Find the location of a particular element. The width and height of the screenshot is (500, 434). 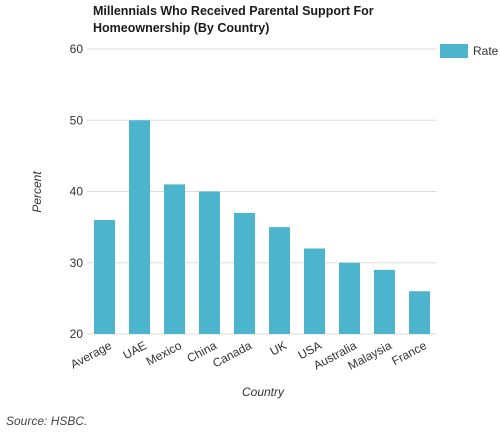

legend-label: Rate is located at coordinates (486, 51).